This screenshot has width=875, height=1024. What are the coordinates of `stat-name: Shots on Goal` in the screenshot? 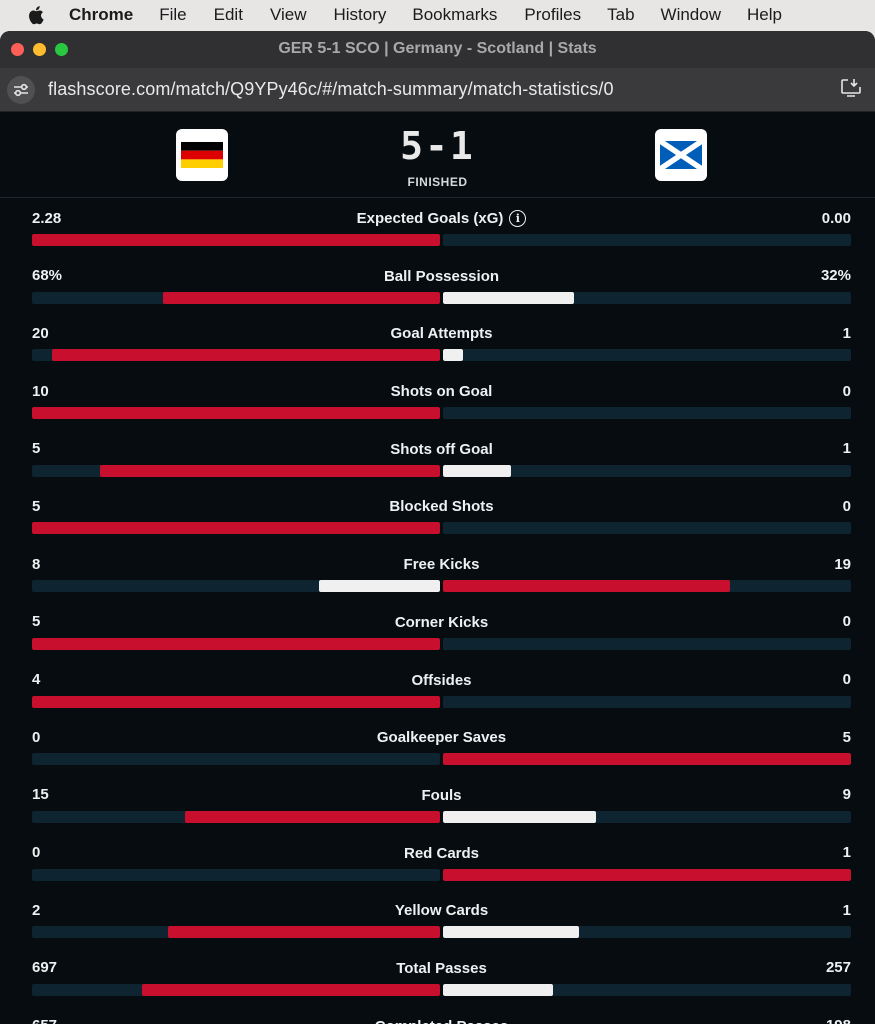 It's located at (441, 391).